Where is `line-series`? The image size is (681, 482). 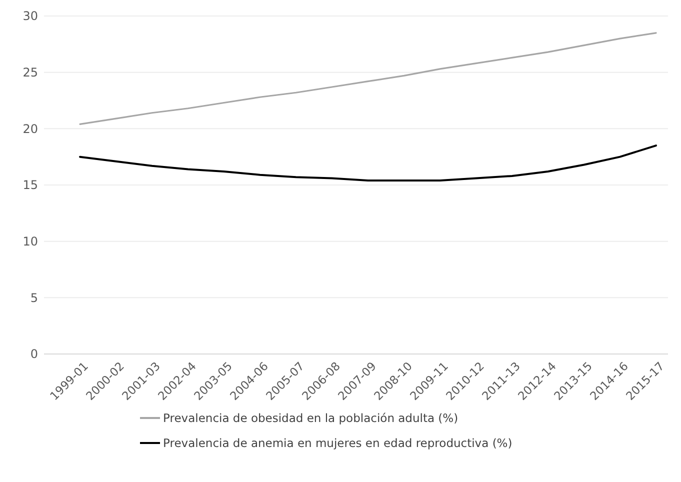 line-series is located at coordinates (368, 163).